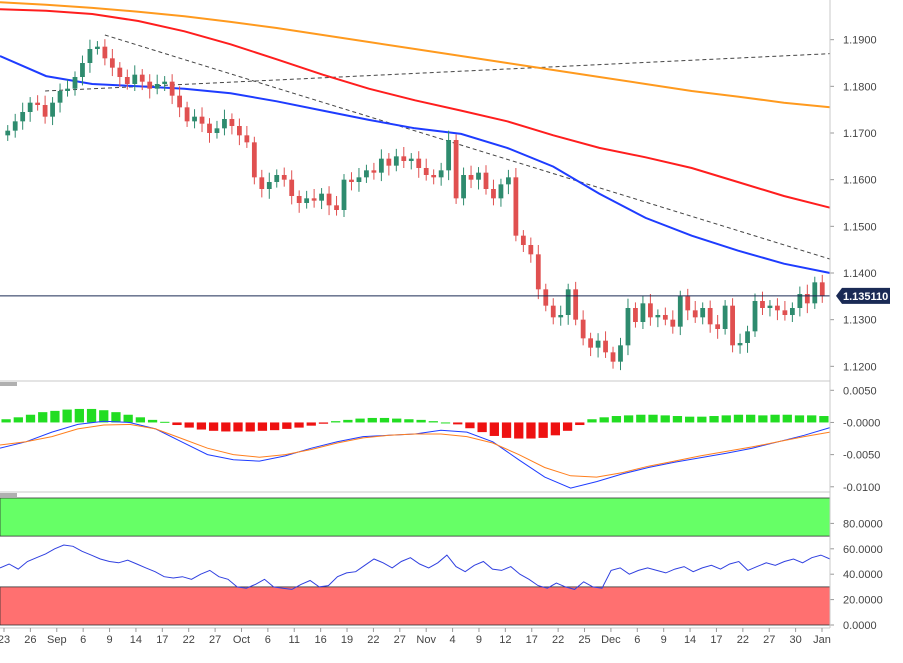 This screenshot has width=903, height=663. Describe the element at coordinates (505, 640) in the screenshot. I see `x-tick-label: 12` at that location.